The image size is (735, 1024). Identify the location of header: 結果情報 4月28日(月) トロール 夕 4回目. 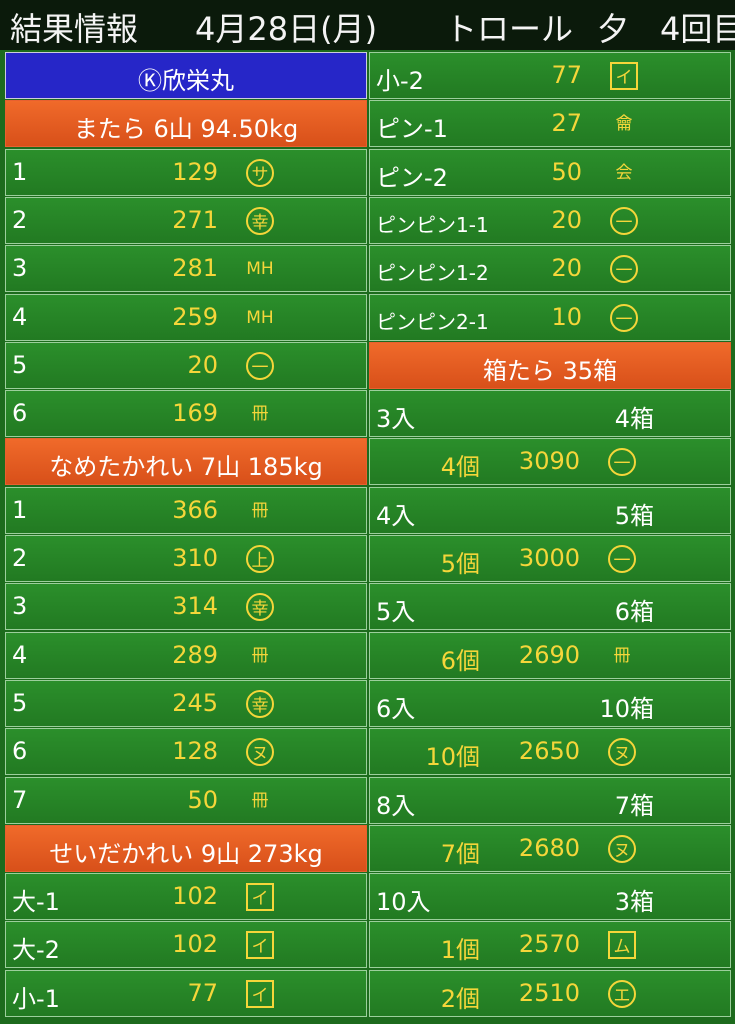
(367, 25).